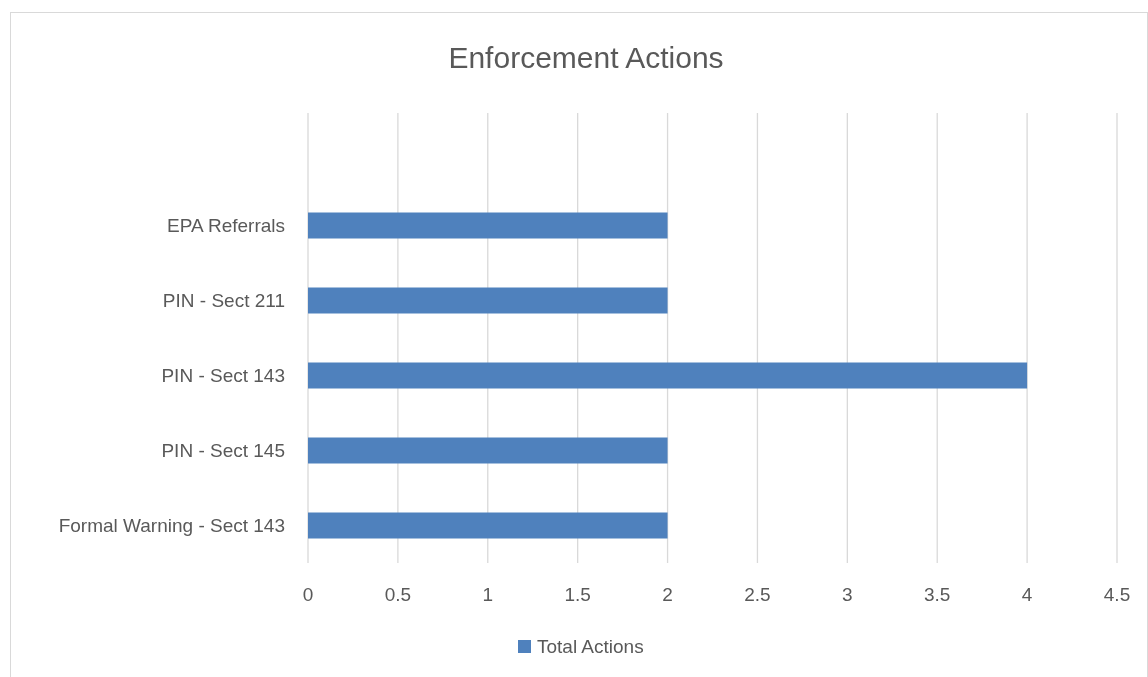  What do you see at coordinates (308, 594) in the screenshot?
I see `x-tick-label: 0` at bounding box center [308, 594].